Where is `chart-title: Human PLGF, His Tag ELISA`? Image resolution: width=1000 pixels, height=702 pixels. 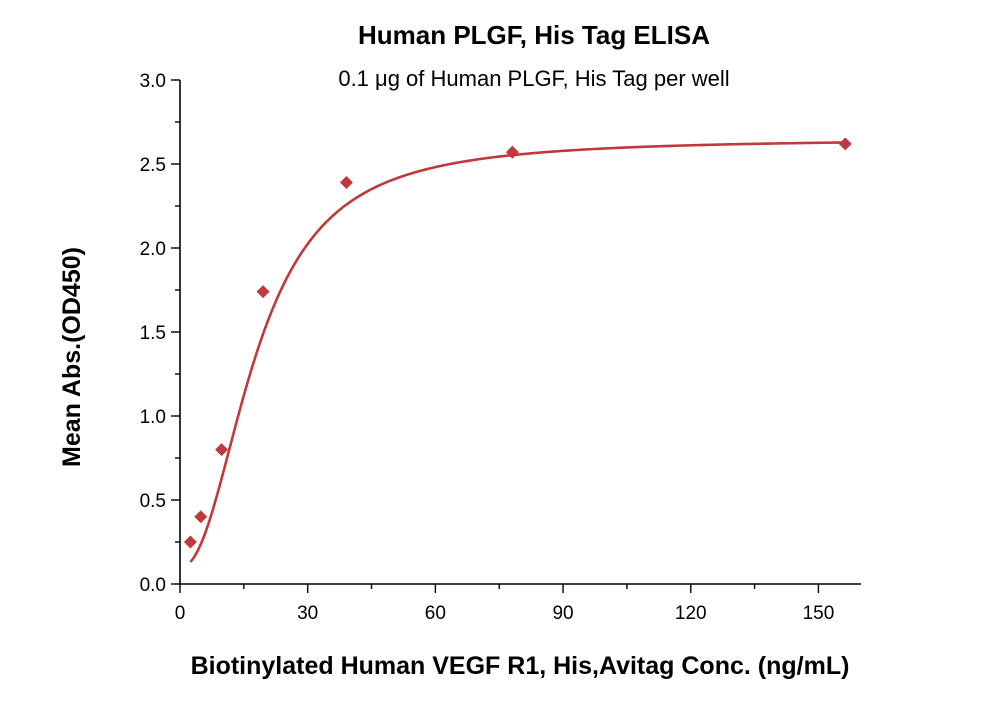 chart-title: Human PLGF, His Tag ELISA is located at coordinates (534, 35).